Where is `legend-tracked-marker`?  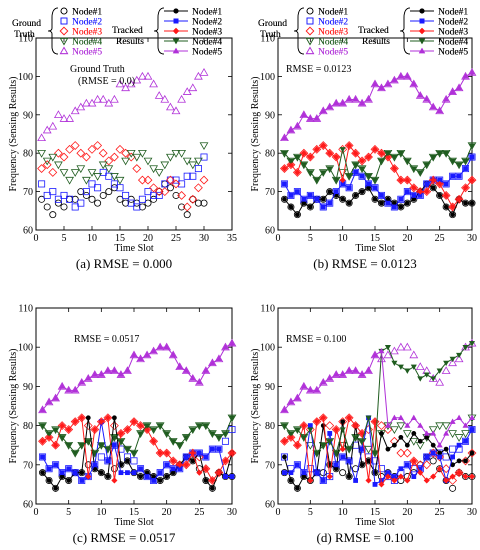
legend-tracked-marker is located at coordinates (422, 31).